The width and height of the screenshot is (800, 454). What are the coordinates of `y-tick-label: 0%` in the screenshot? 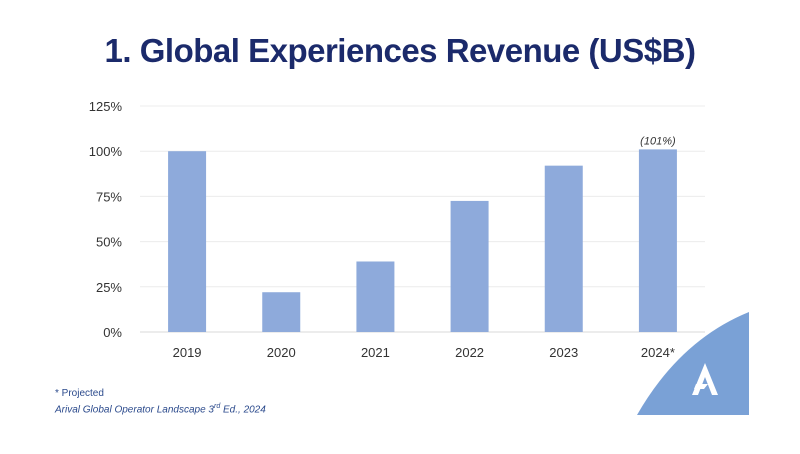 It's located at (112, 332).